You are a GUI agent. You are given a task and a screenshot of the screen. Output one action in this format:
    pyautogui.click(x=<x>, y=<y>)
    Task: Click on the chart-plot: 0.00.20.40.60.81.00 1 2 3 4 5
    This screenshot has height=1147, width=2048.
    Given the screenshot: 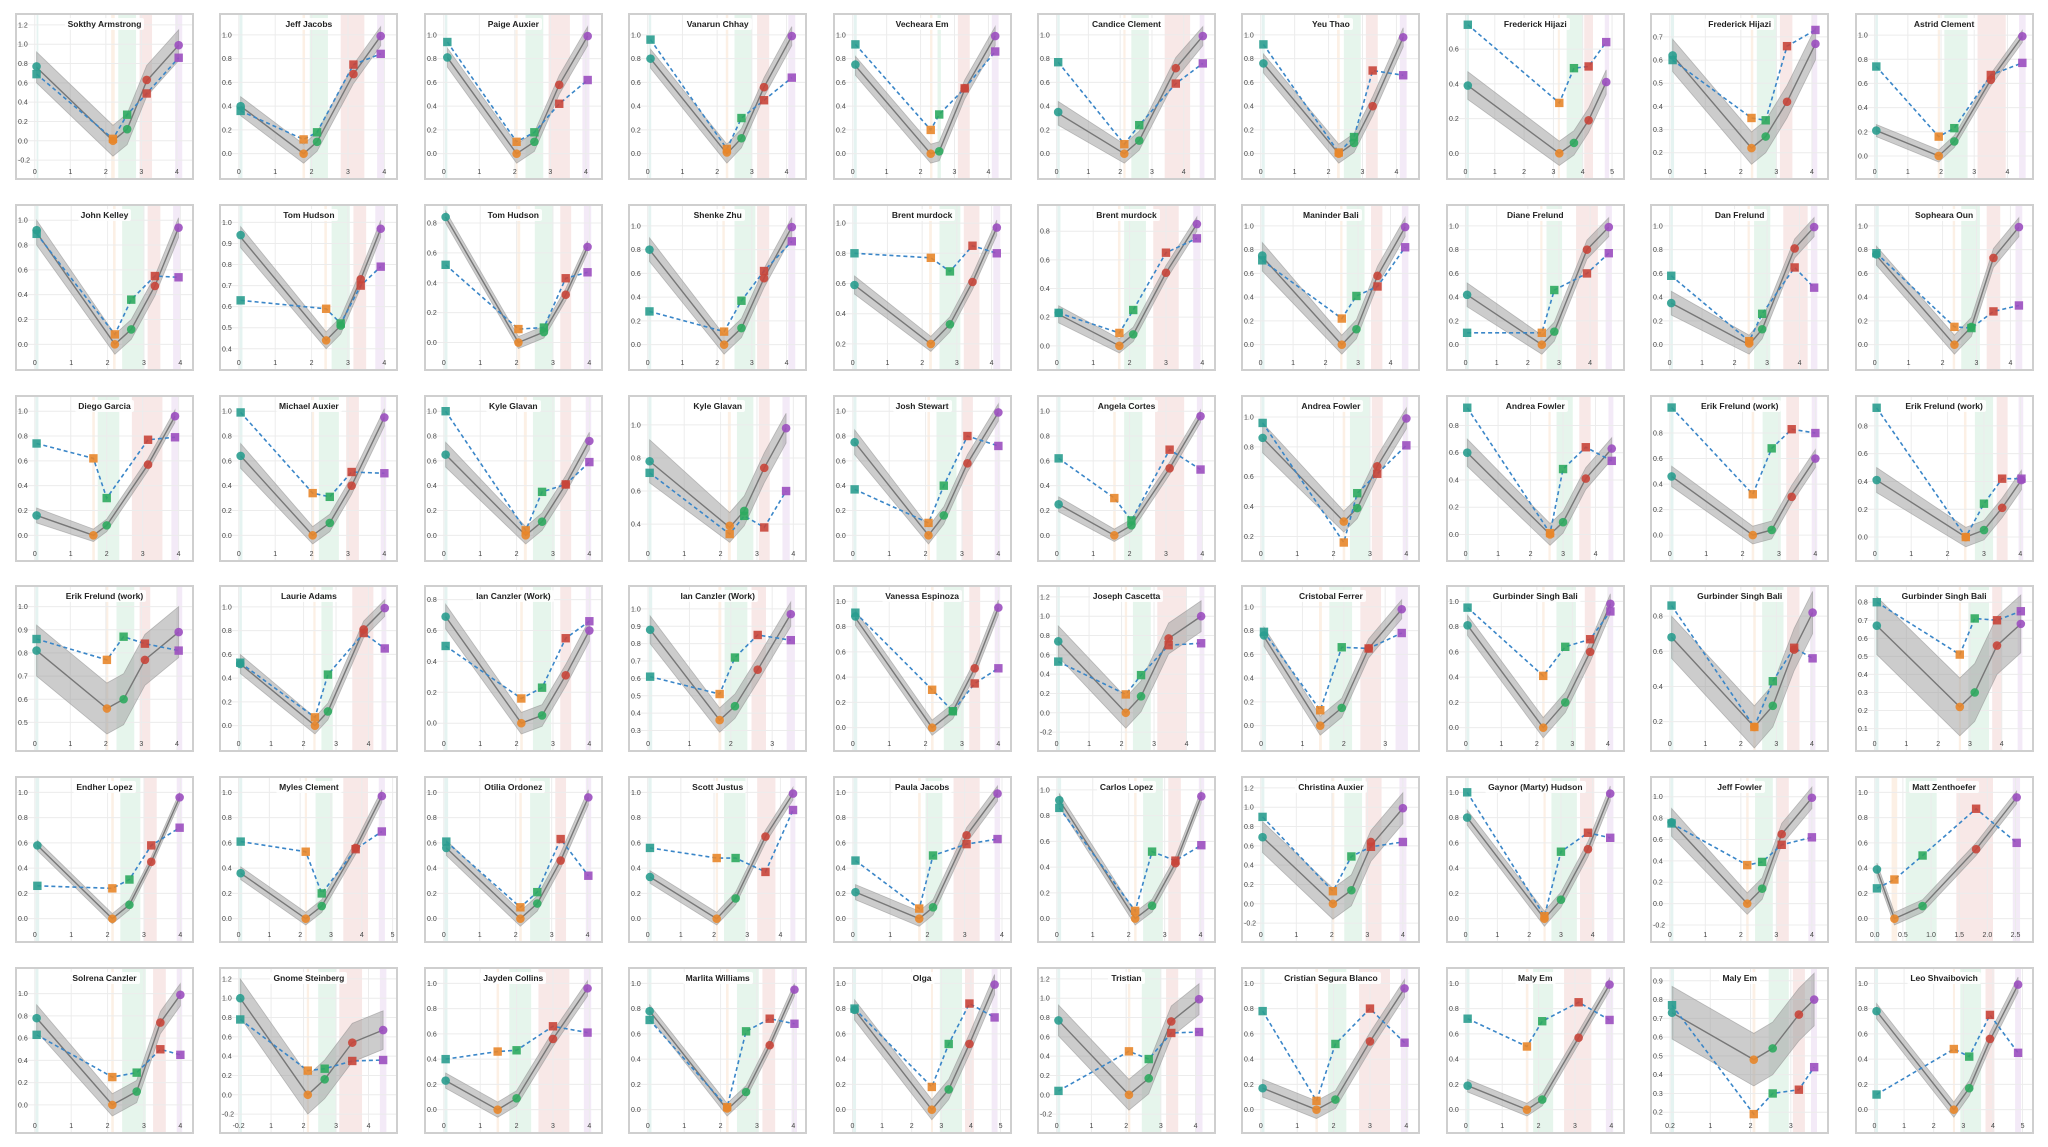 What is the action you would take?
    pyautogui.click(x=1944, y=1050)
    